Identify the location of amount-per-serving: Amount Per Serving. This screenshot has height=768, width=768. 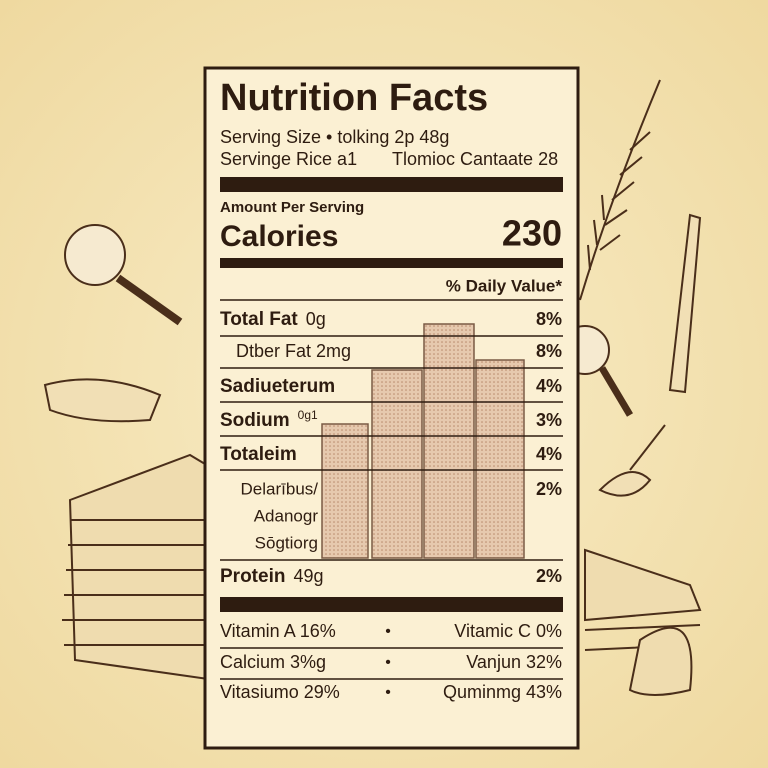
(292, 207).